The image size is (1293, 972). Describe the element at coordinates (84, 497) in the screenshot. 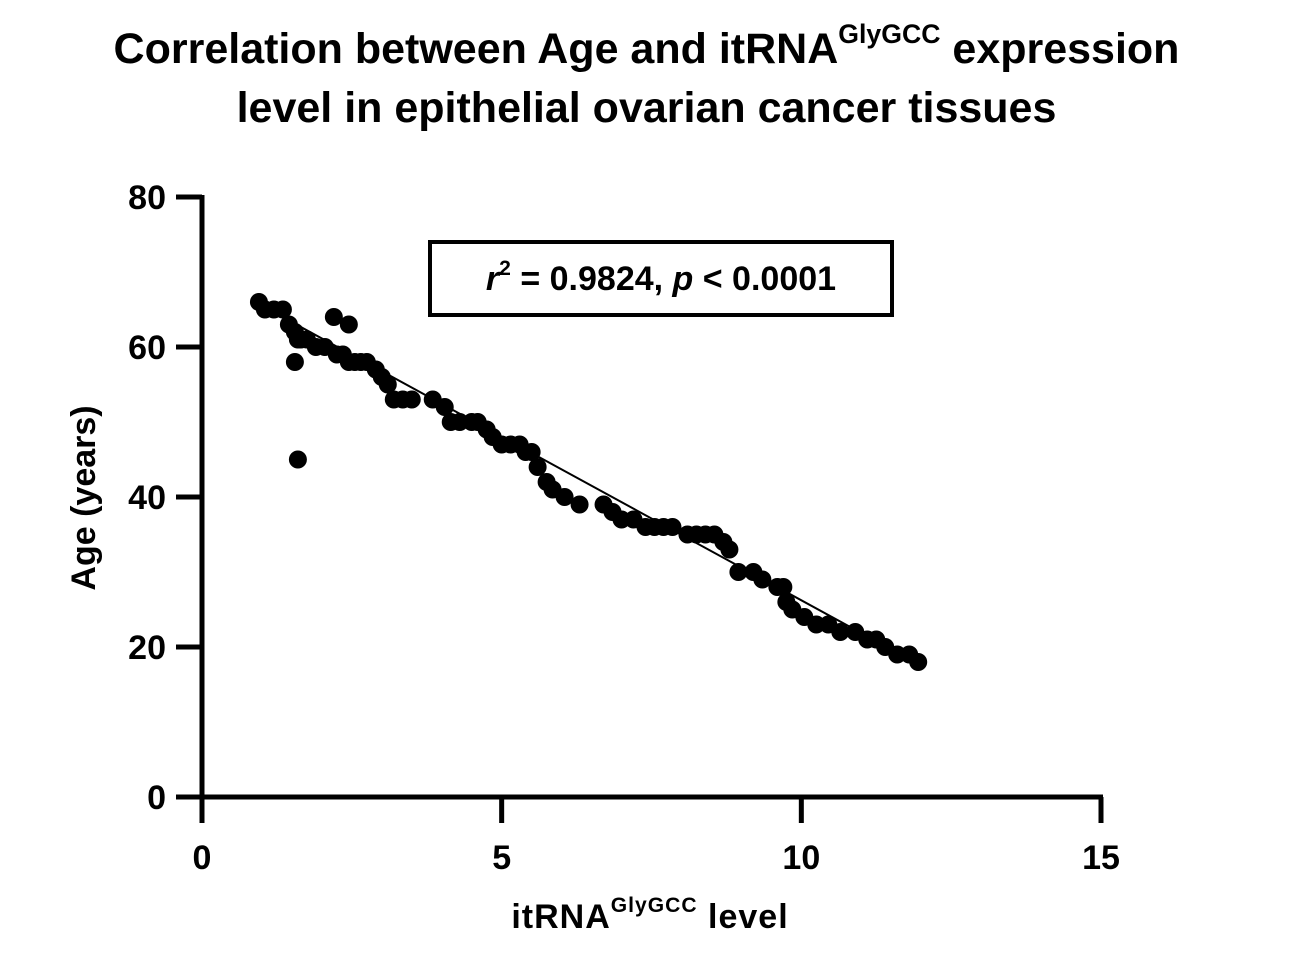

I see `y-axis-label: Age (years)` at that location.